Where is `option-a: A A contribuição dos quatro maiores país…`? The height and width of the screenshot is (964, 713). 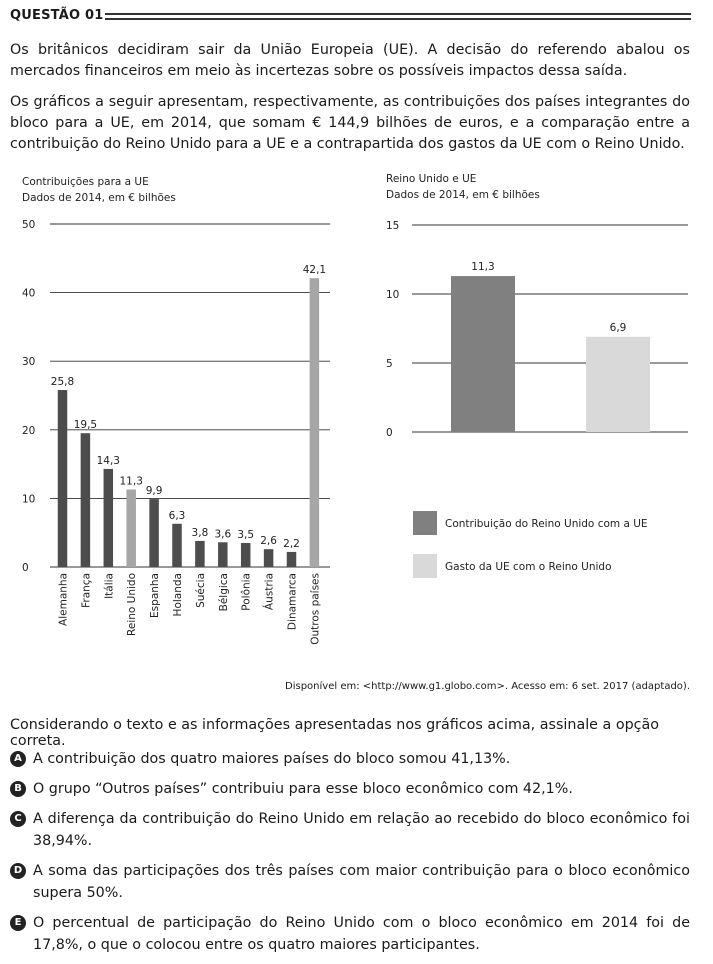
option-a: A A contribuição dos quatro maiores país… is located at coordinates (350, 759).